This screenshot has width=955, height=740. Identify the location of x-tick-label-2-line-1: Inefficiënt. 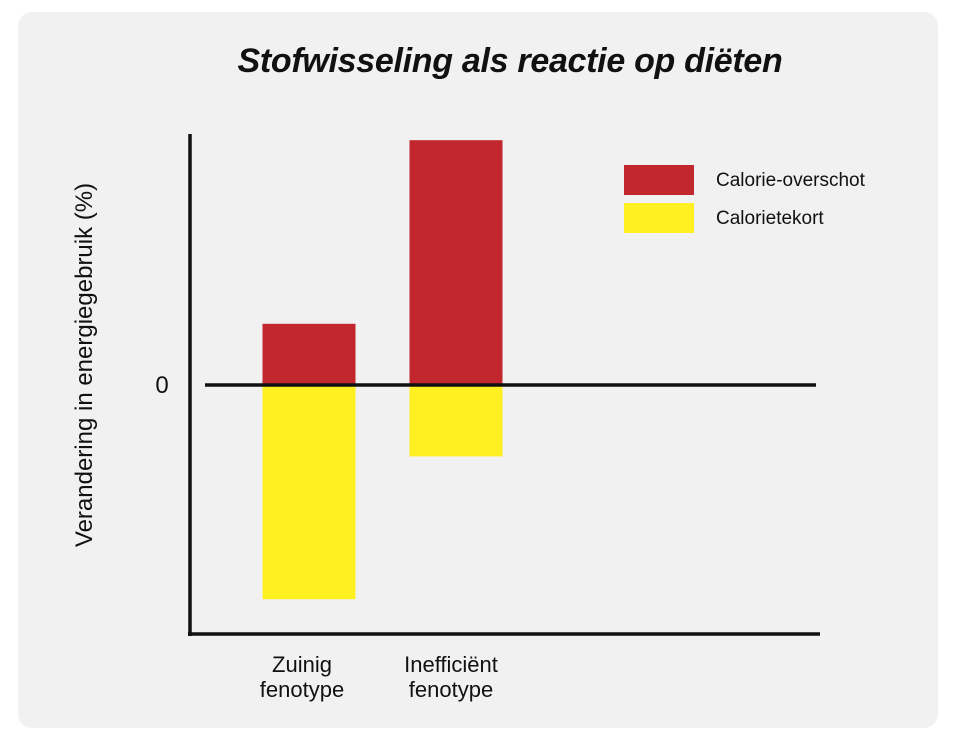
(451, 664).